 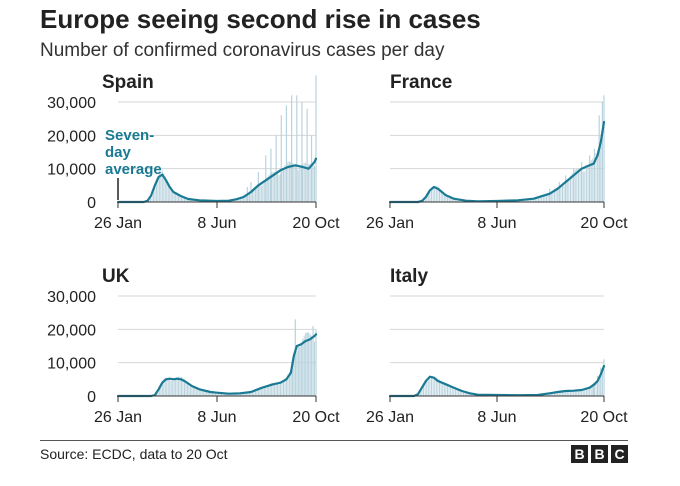 What do you see at coordinates (116, 276) in the screenshot?
I see `panel-title: UK` at bounding box center [116, 276].